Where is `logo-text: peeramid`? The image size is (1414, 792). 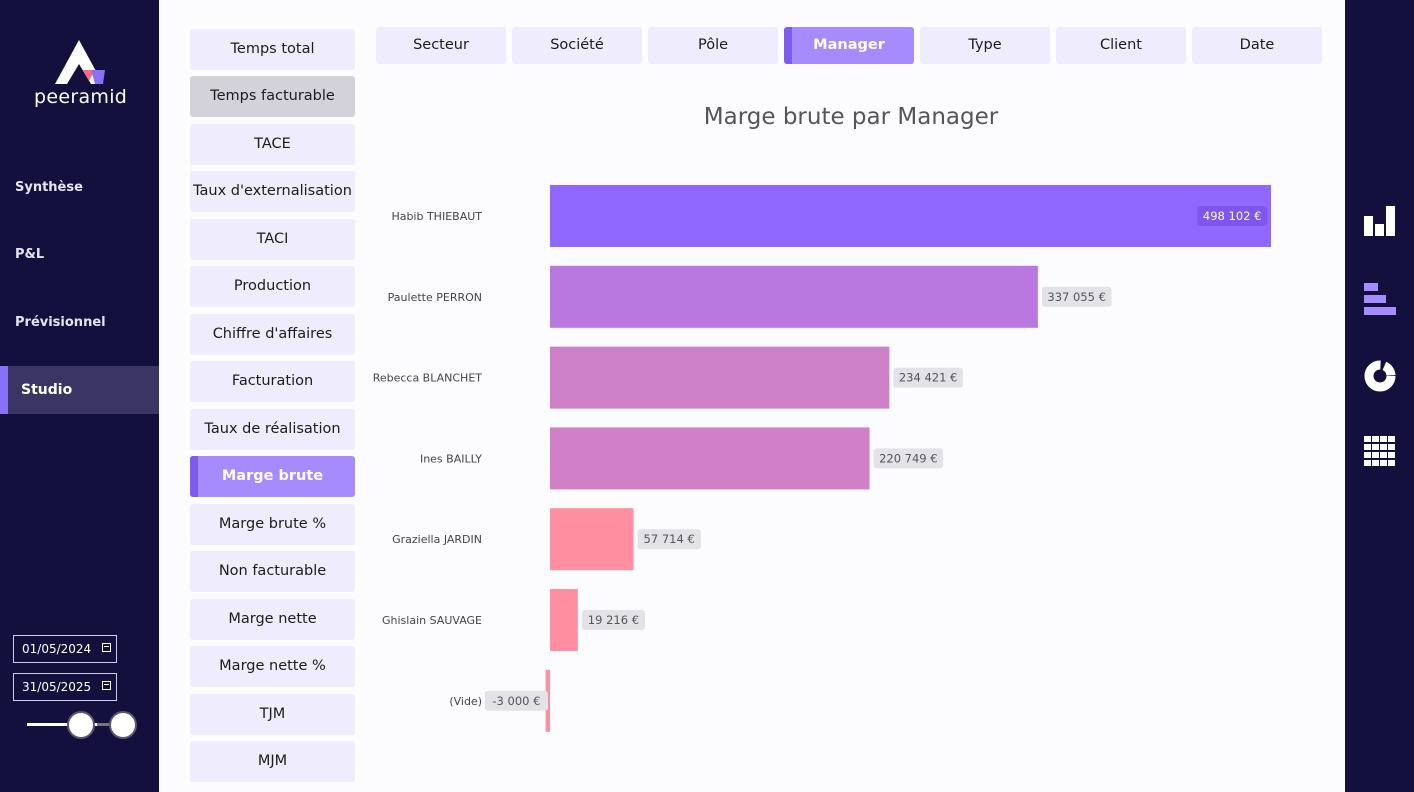 logo-text: peeramid is located at coordinates (81, 97).